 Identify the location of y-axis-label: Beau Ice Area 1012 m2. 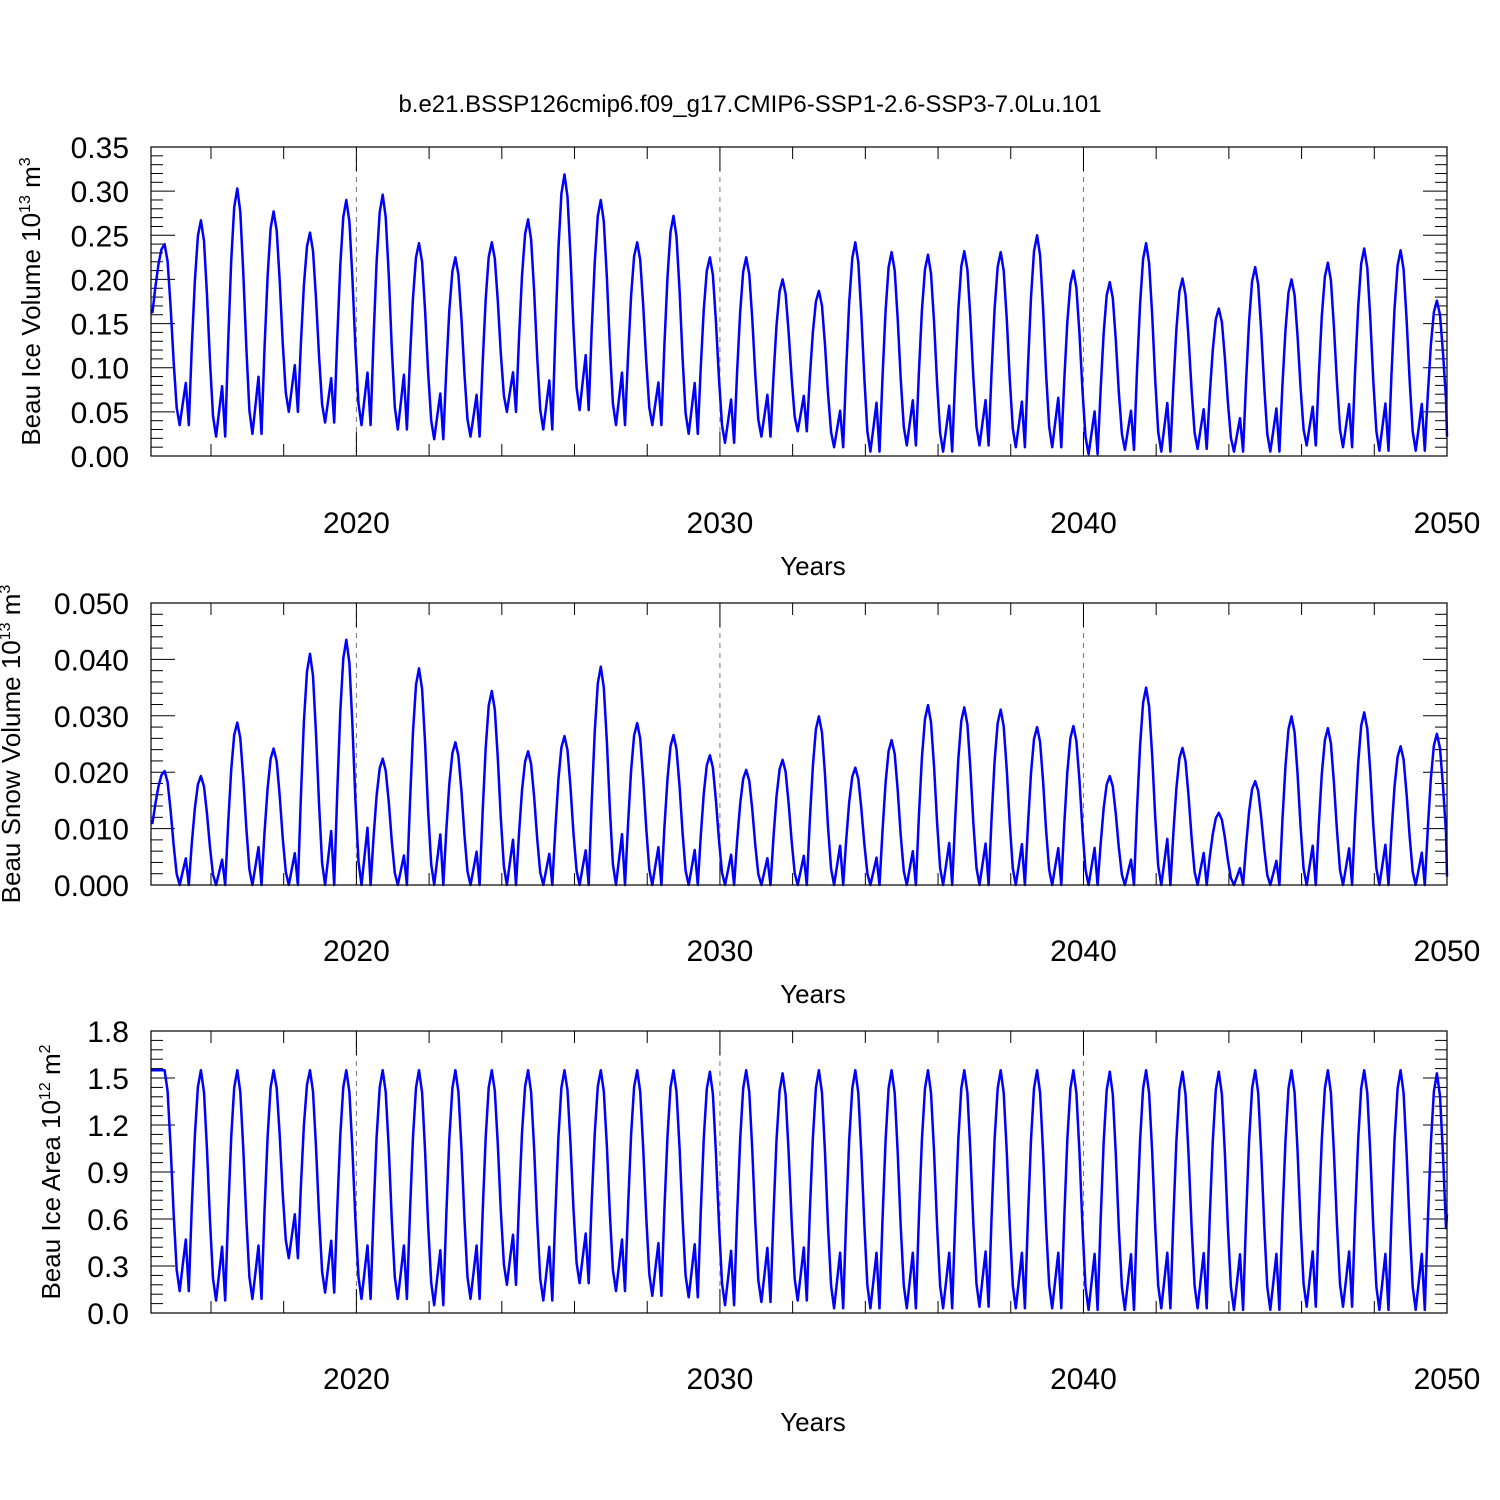
(51, 1171).